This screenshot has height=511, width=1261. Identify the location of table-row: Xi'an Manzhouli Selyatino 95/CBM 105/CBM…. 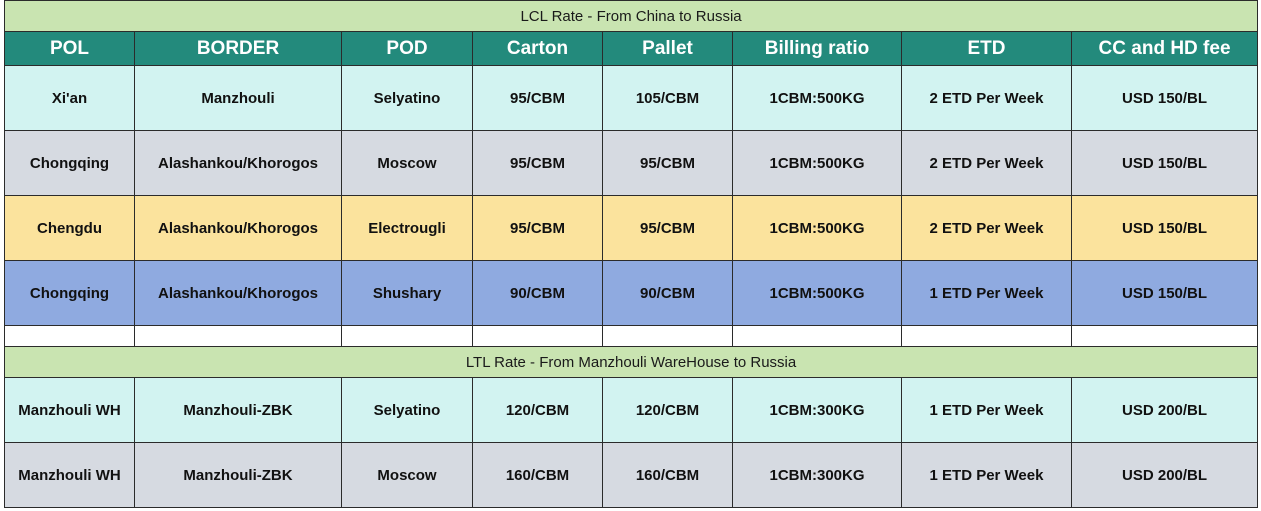
(631, 98).